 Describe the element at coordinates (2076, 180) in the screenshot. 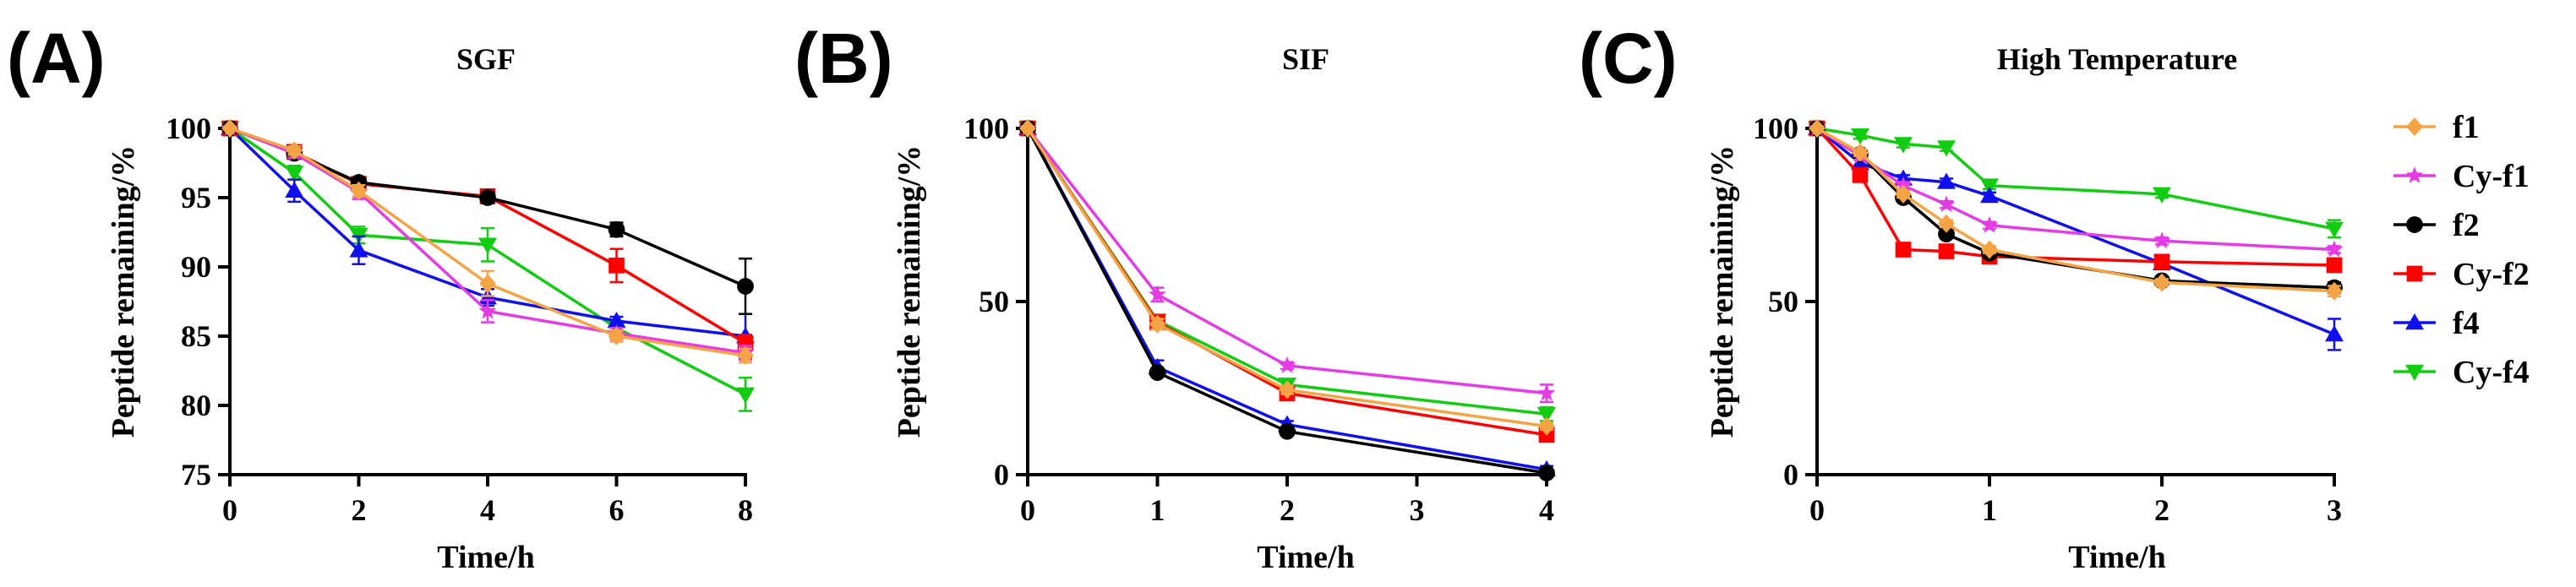

I see `panel-c-series-cy-f4` at that location.